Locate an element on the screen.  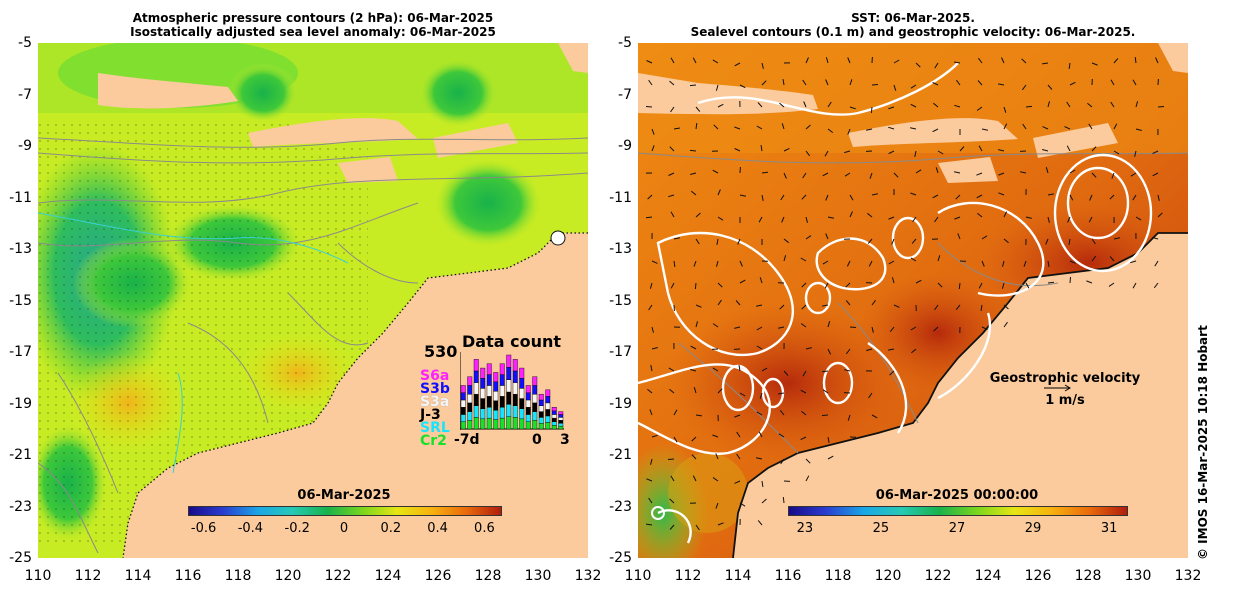
right-x-tick-5: 120 is located at coordinates (888, 576).